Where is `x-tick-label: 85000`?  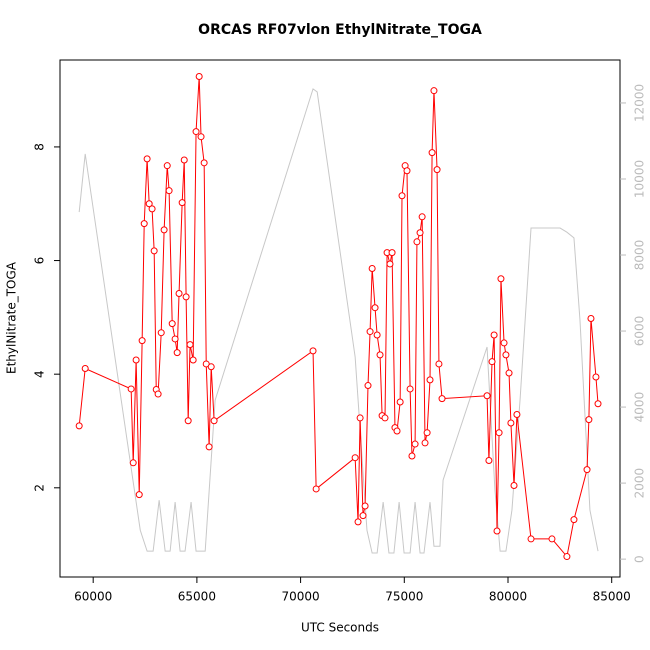 x-tick-label: 85000 is located at coordinates (612, 597).